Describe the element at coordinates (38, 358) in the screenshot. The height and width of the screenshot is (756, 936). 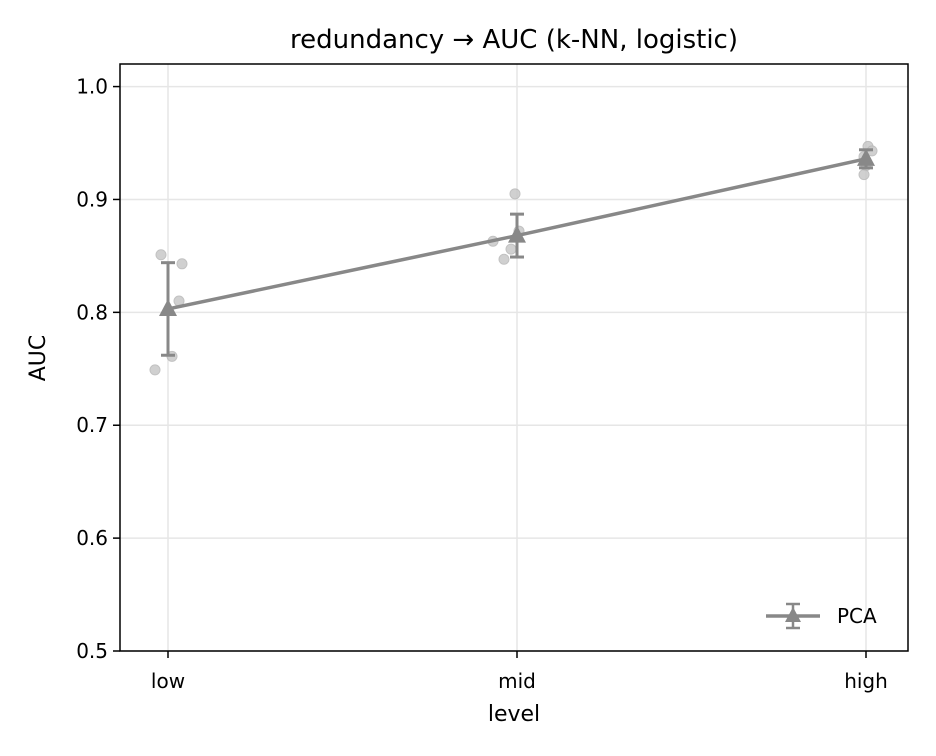
I see `y-axis-label: AUC` at that location.